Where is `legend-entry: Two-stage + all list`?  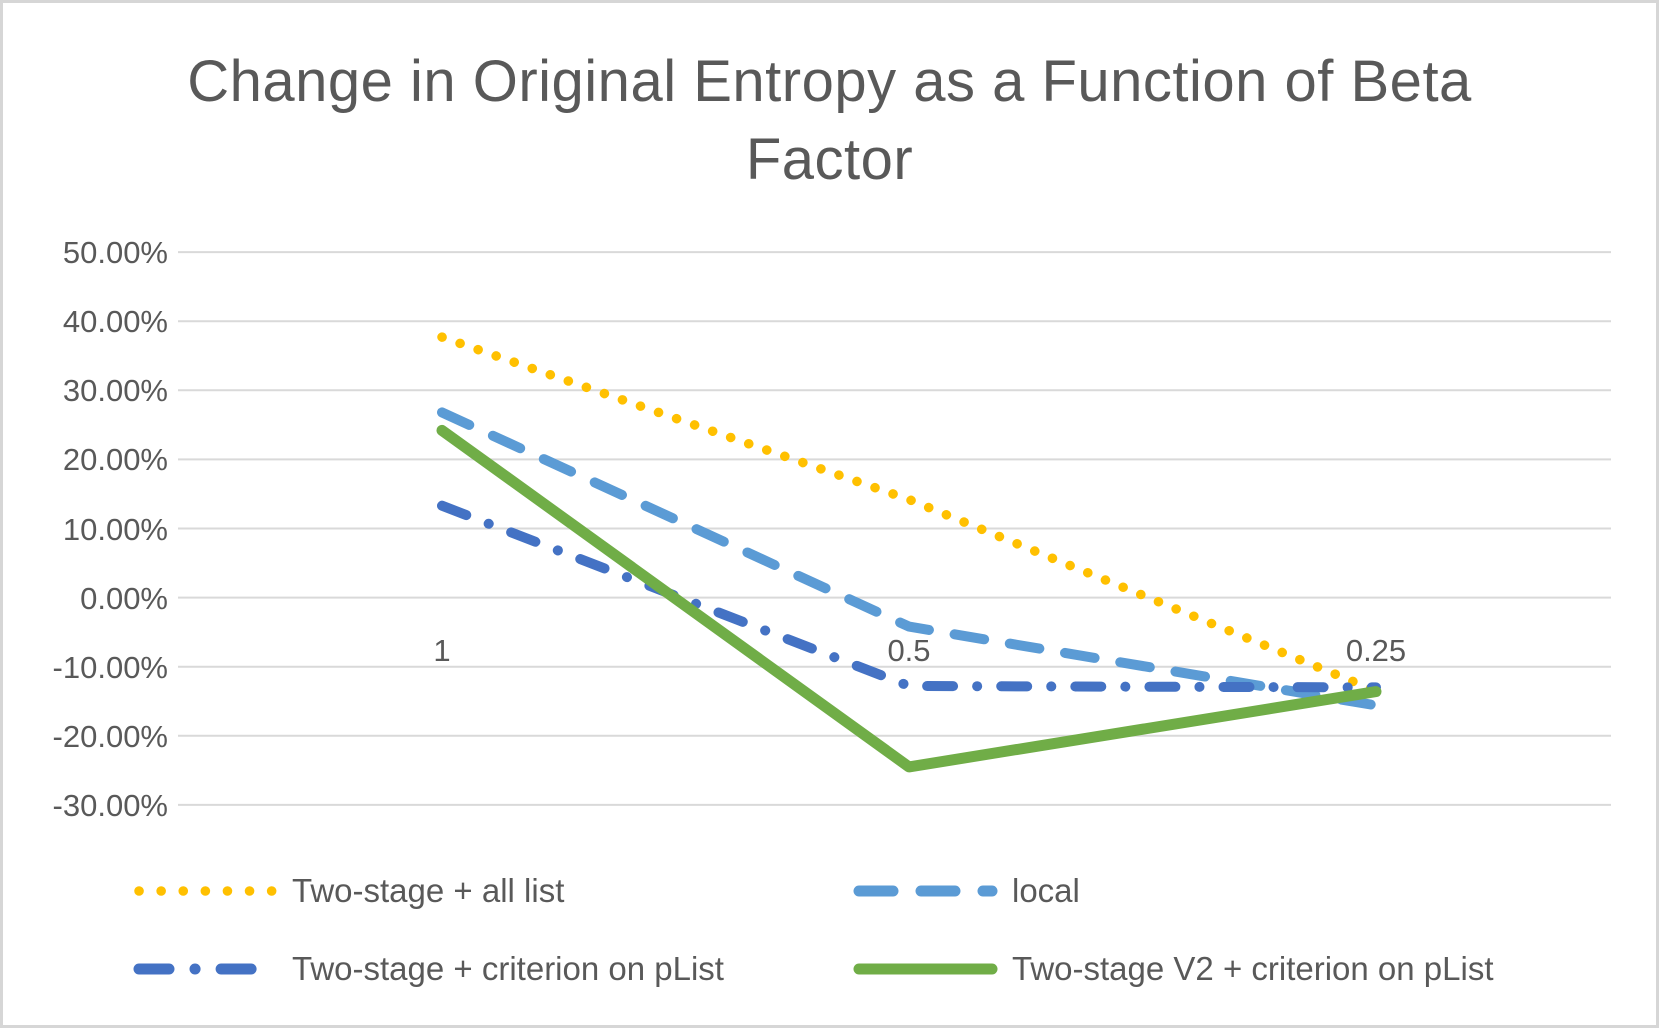
legend-entry: Two-stage + all list is located at coordinates (348, 891).